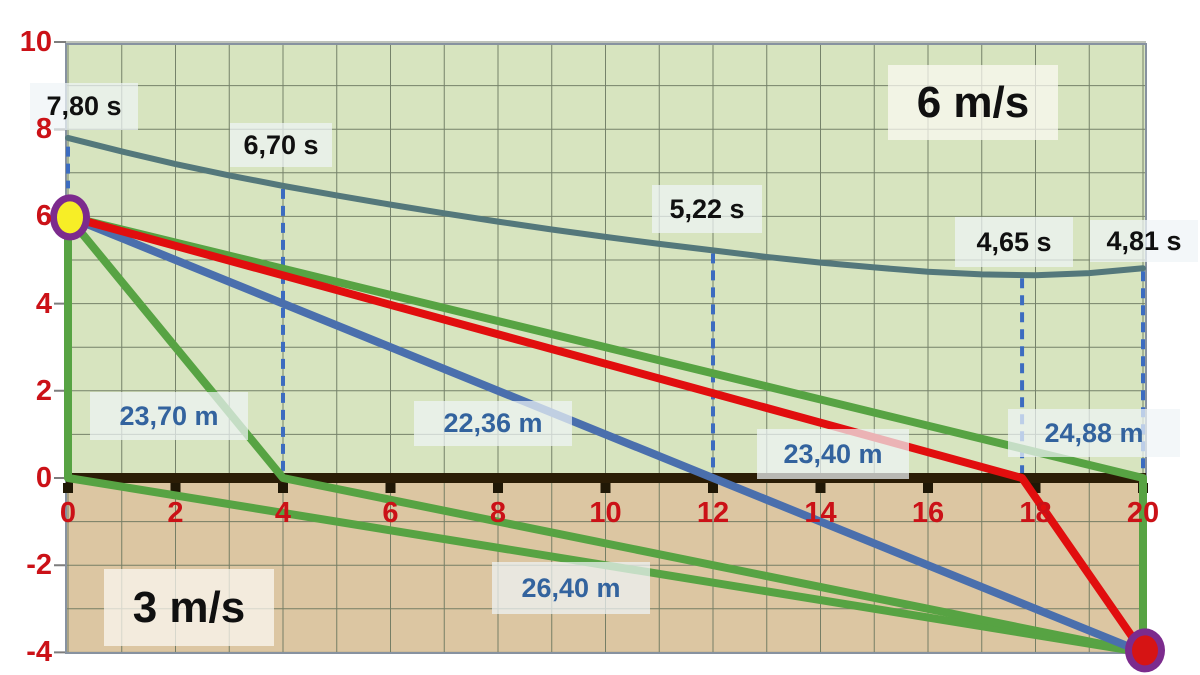  What do you see at coordinates (606, 478) in the screenshot?
I see `x-axis-band` at bounding box center [606, 478].